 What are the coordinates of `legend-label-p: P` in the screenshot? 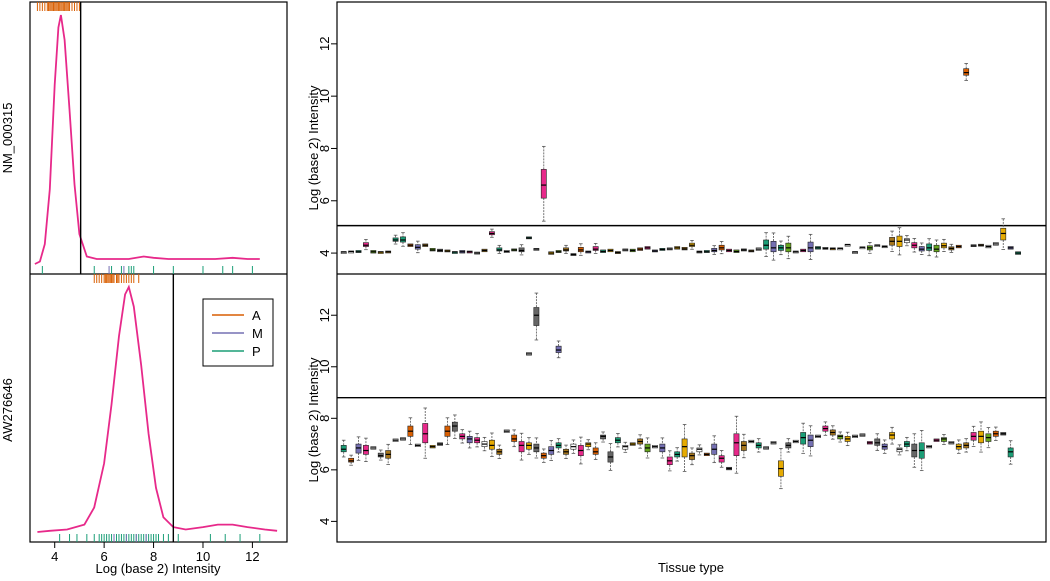 It's located at (256, 351).